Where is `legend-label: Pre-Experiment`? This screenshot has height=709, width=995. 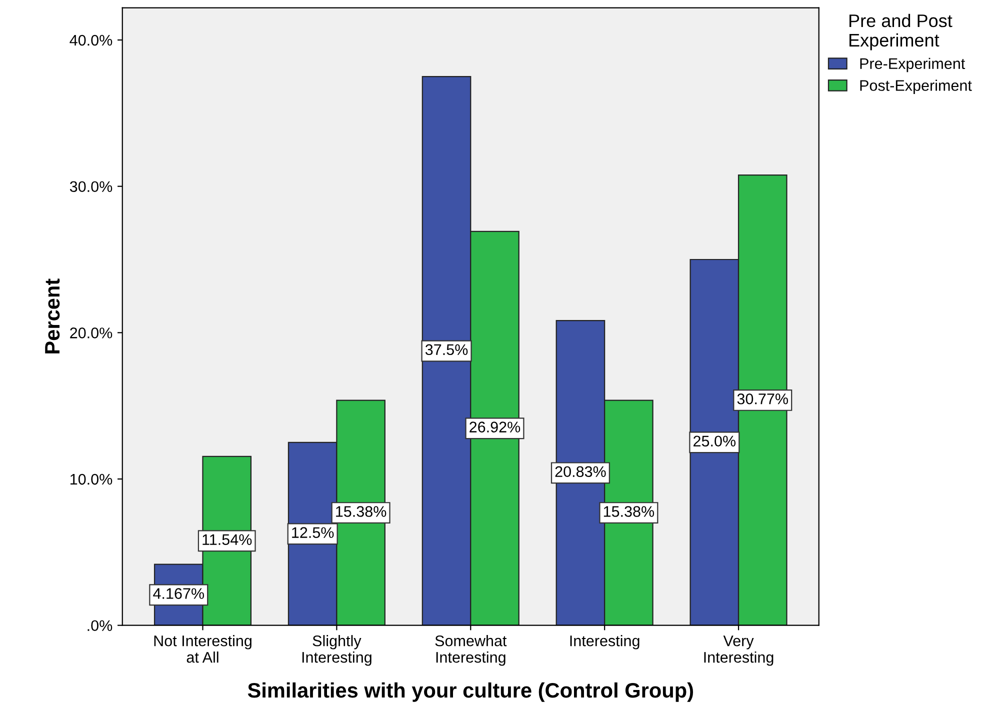
legend-label: Pre-Experiment is located at coordinates (913, 65).